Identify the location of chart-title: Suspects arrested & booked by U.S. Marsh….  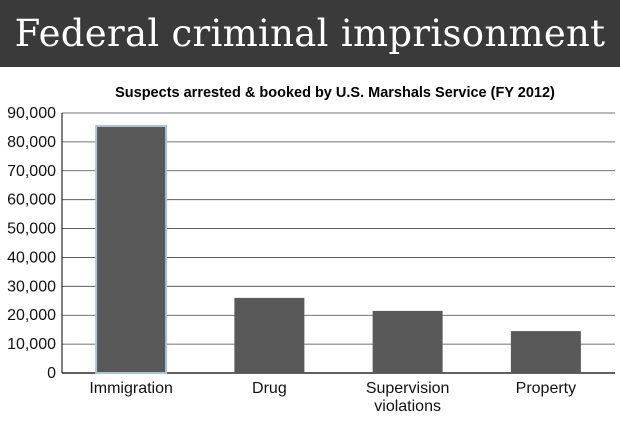
(335, 93).